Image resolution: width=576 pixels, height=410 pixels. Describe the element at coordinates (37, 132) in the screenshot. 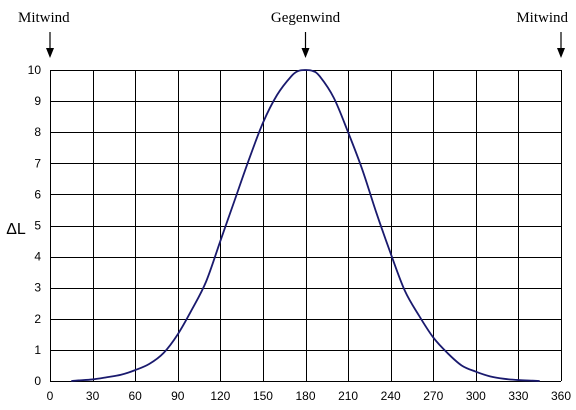

I see `y-tick-label: 8` at that location.